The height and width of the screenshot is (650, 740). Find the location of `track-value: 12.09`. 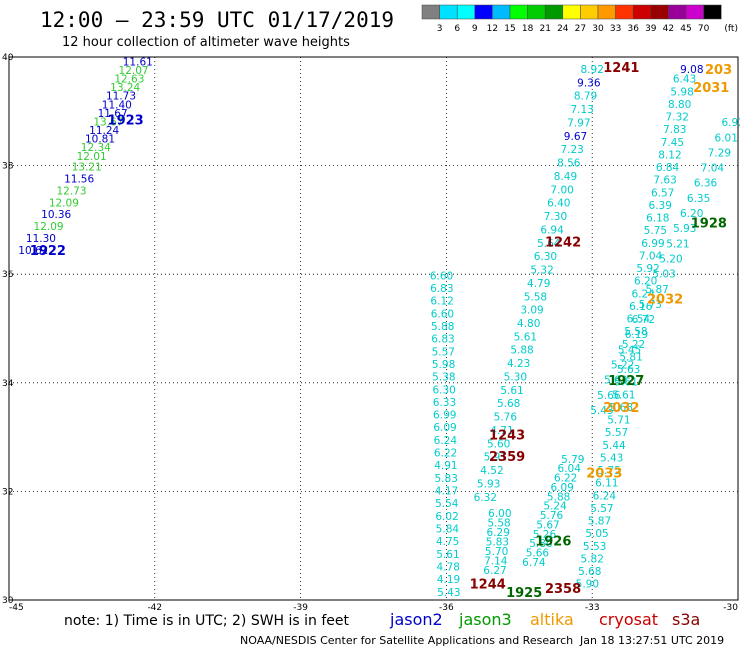

track-value: 12.09 is located at coordinates (64, 203).